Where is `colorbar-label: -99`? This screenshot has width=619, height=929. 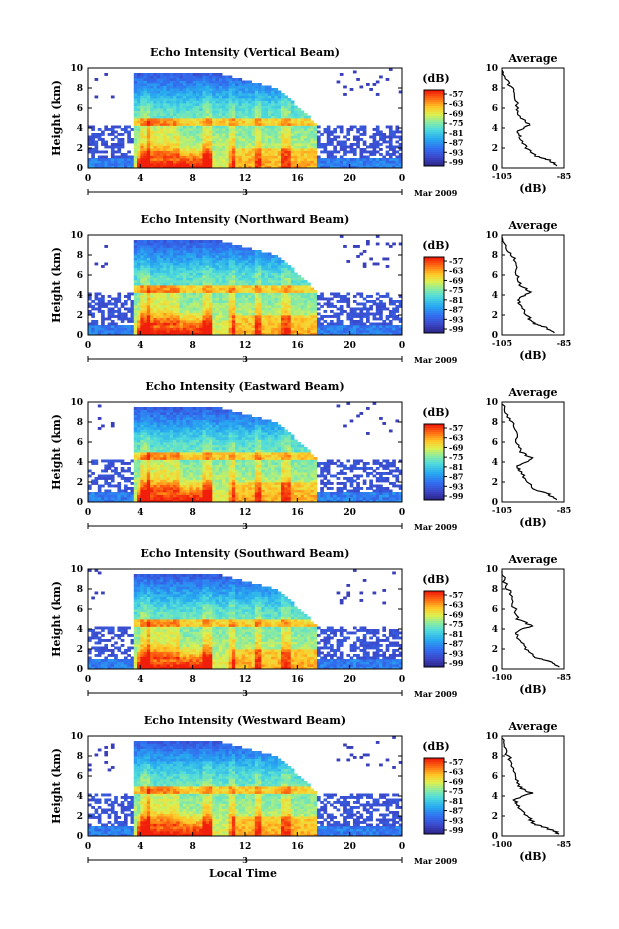 colorbar-label: -99 is located at coordinates (456, 162).